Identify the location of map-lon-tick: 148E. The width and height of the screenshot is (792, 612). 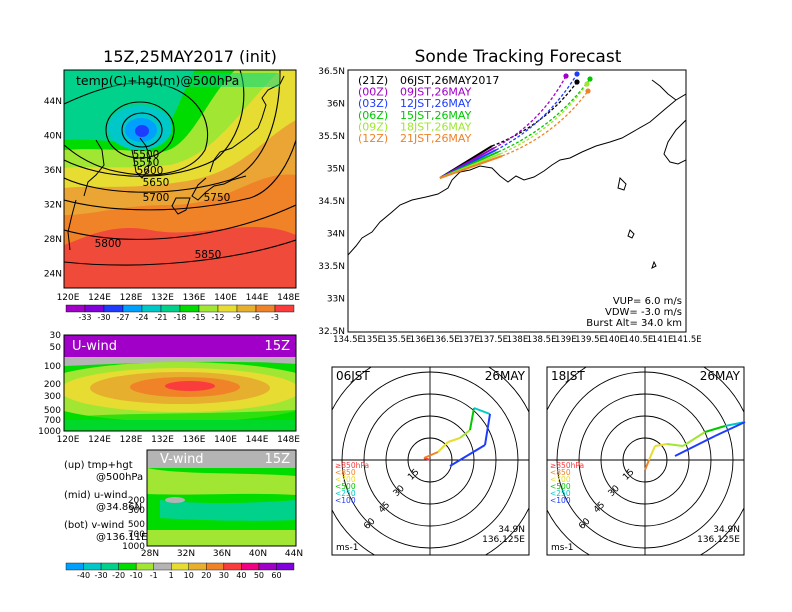
(288, 298).